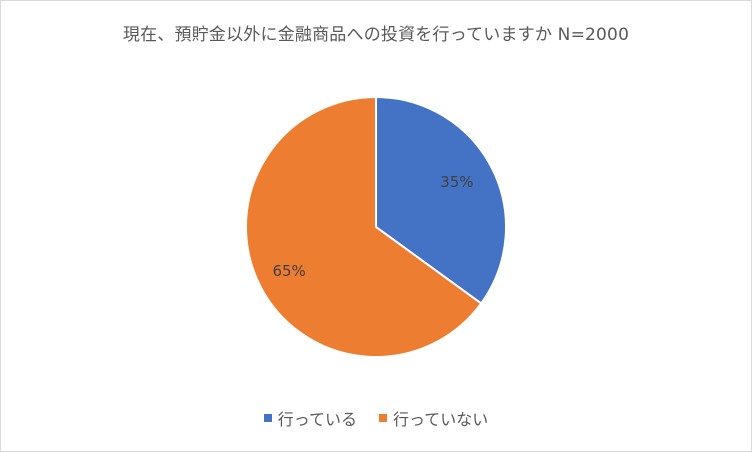  I want to click on chart-title: 現在、預貯金以外に金融商品への投資を行っていますか N=2000, so click(376, 35).